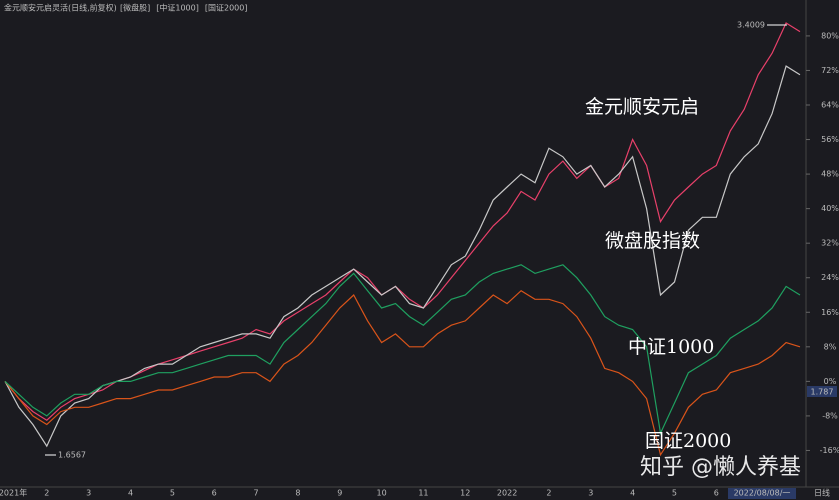 The image size is (839, 500). What do you see at coordinates (830, 243) in the screenshot?
I see `y-tick-label: 32%` at bounding box center [830, 243].